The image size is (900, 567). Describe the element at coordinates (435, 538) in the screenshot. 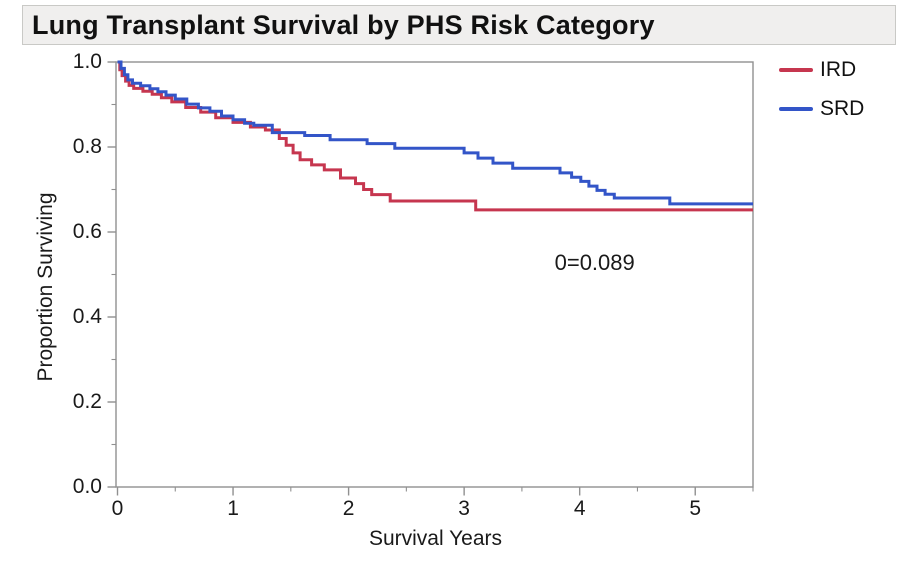

I see `x-axis-label: Survival Years` at that location.